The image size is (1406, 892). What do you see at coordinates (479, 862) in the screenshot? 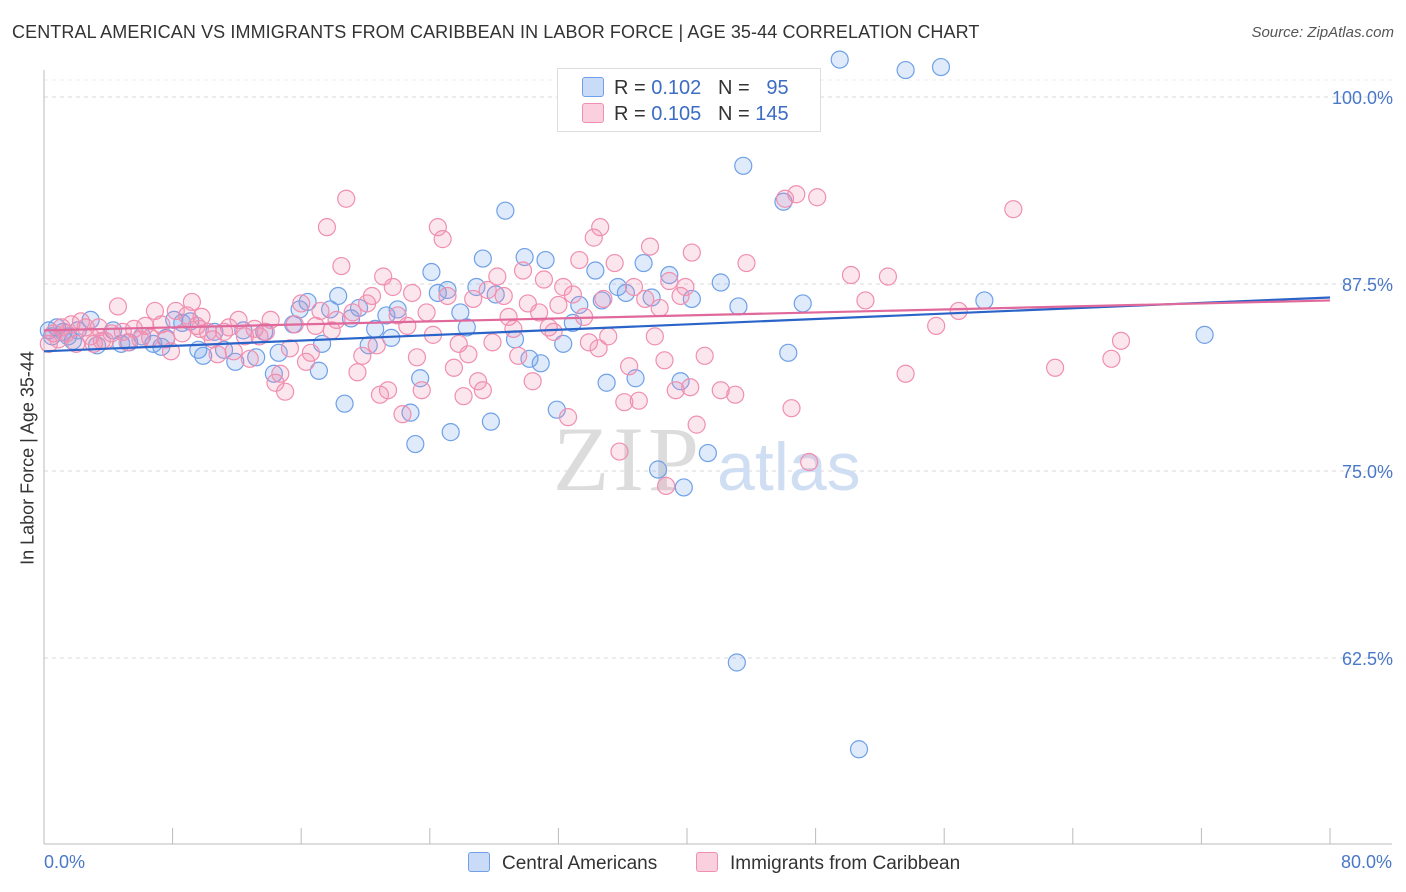
I see `bottom-legend-swatch-blue` at bounding box center [479, 862].